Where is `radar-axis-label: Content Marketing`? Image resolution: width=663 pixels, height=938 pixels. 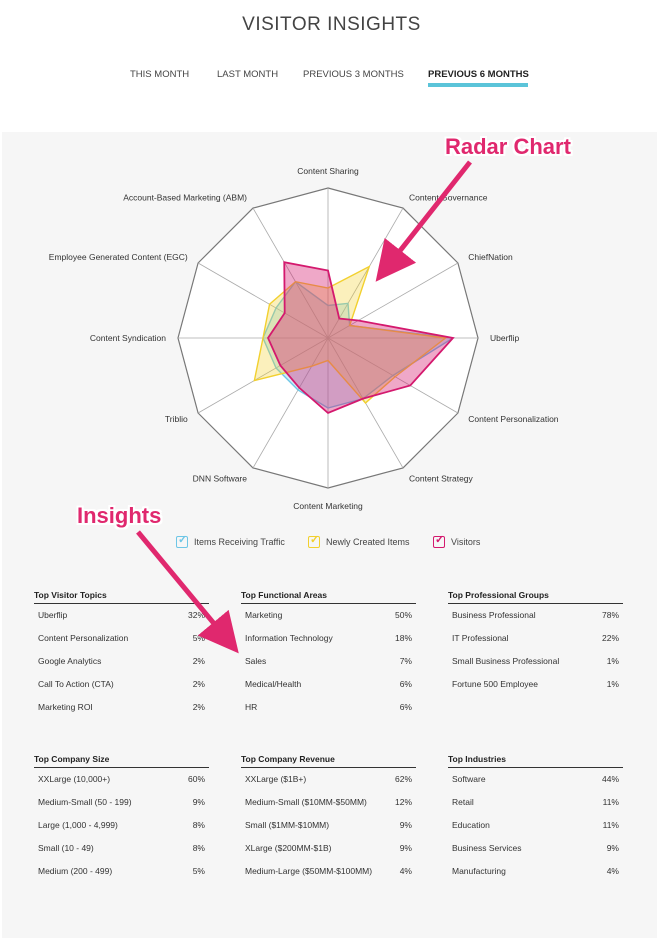 radar-axis-label: Content Marketing is located at coordinates (328, 506).